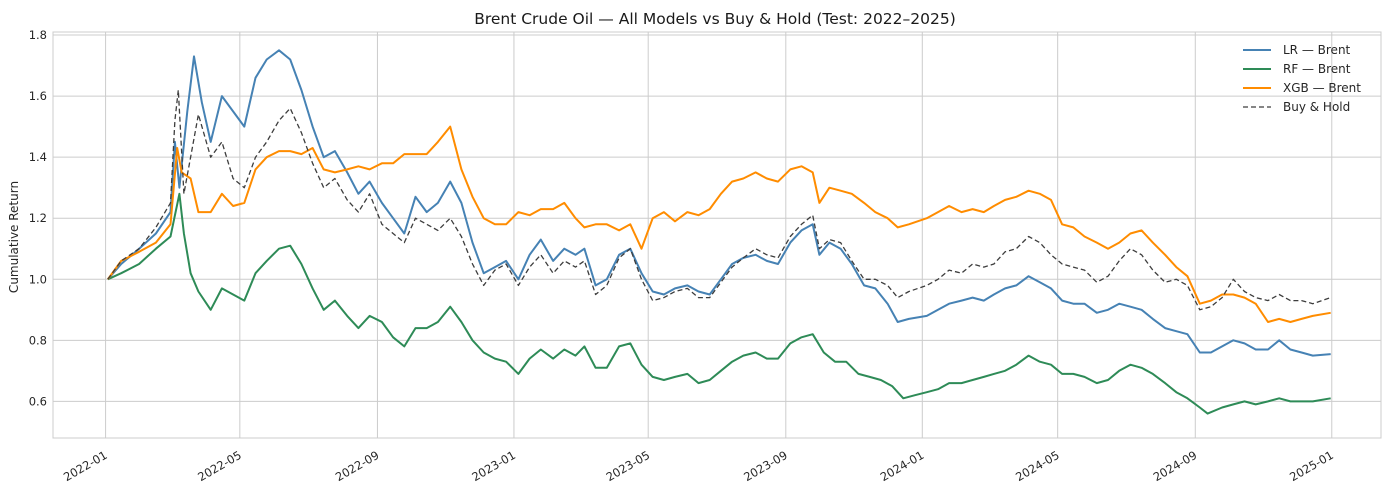 Image resolution: width=1389 pixels, height=490 pixels. Describe the element at coordinates (14, 237) in the screenshot. I see `y-axis-title: Cumulative Return` at that location.